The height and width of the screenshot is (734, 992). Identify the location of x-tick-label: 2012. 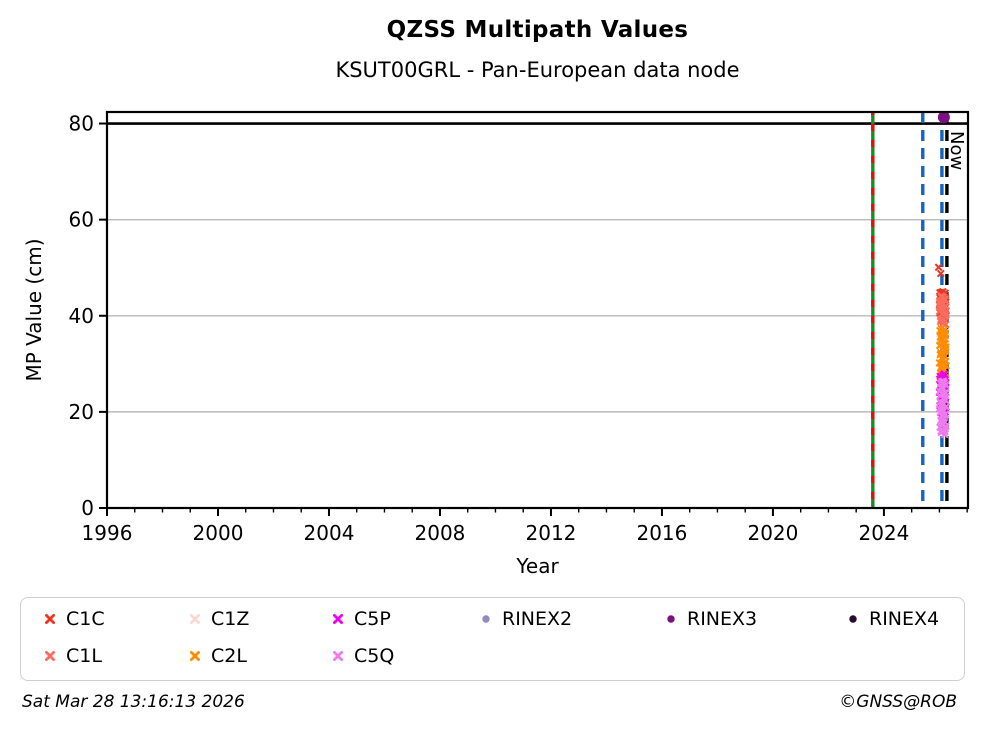
(551, 533).